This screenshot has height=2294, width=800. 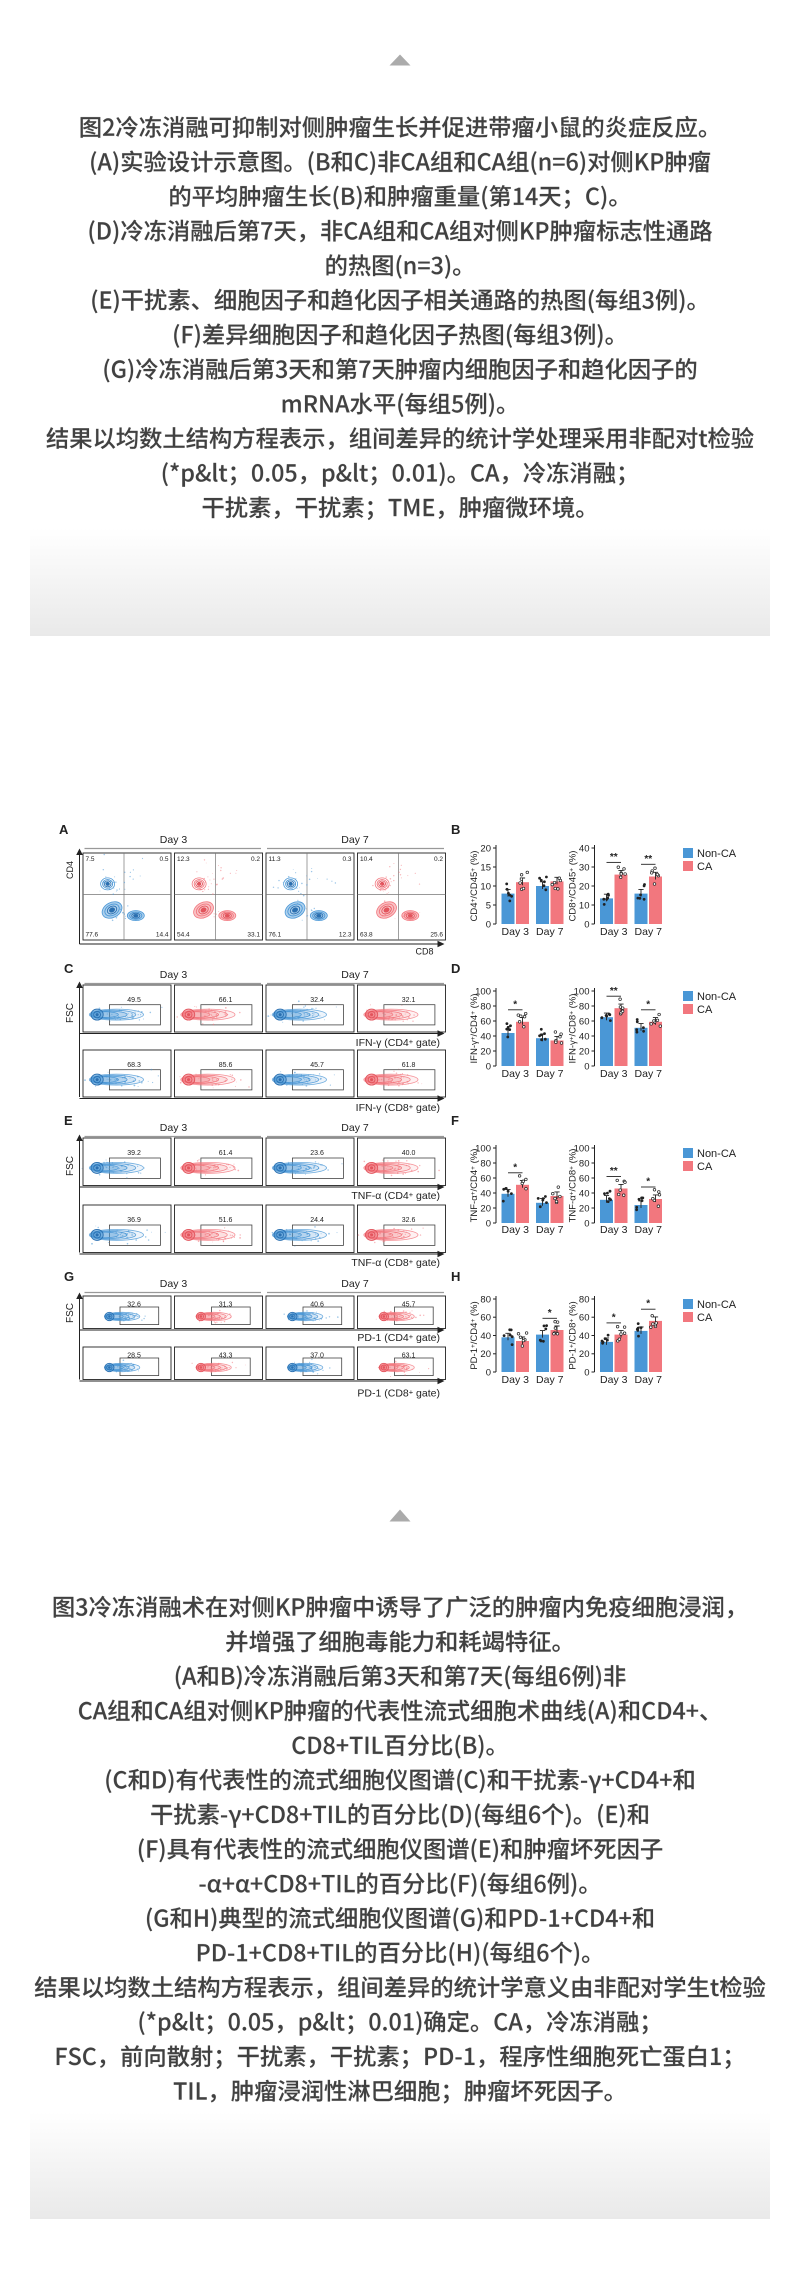 What do you see at coordinates (409, 1153) in the screenshot?
I see `svg-text: 40.0` at bounding box center [409, 1153].